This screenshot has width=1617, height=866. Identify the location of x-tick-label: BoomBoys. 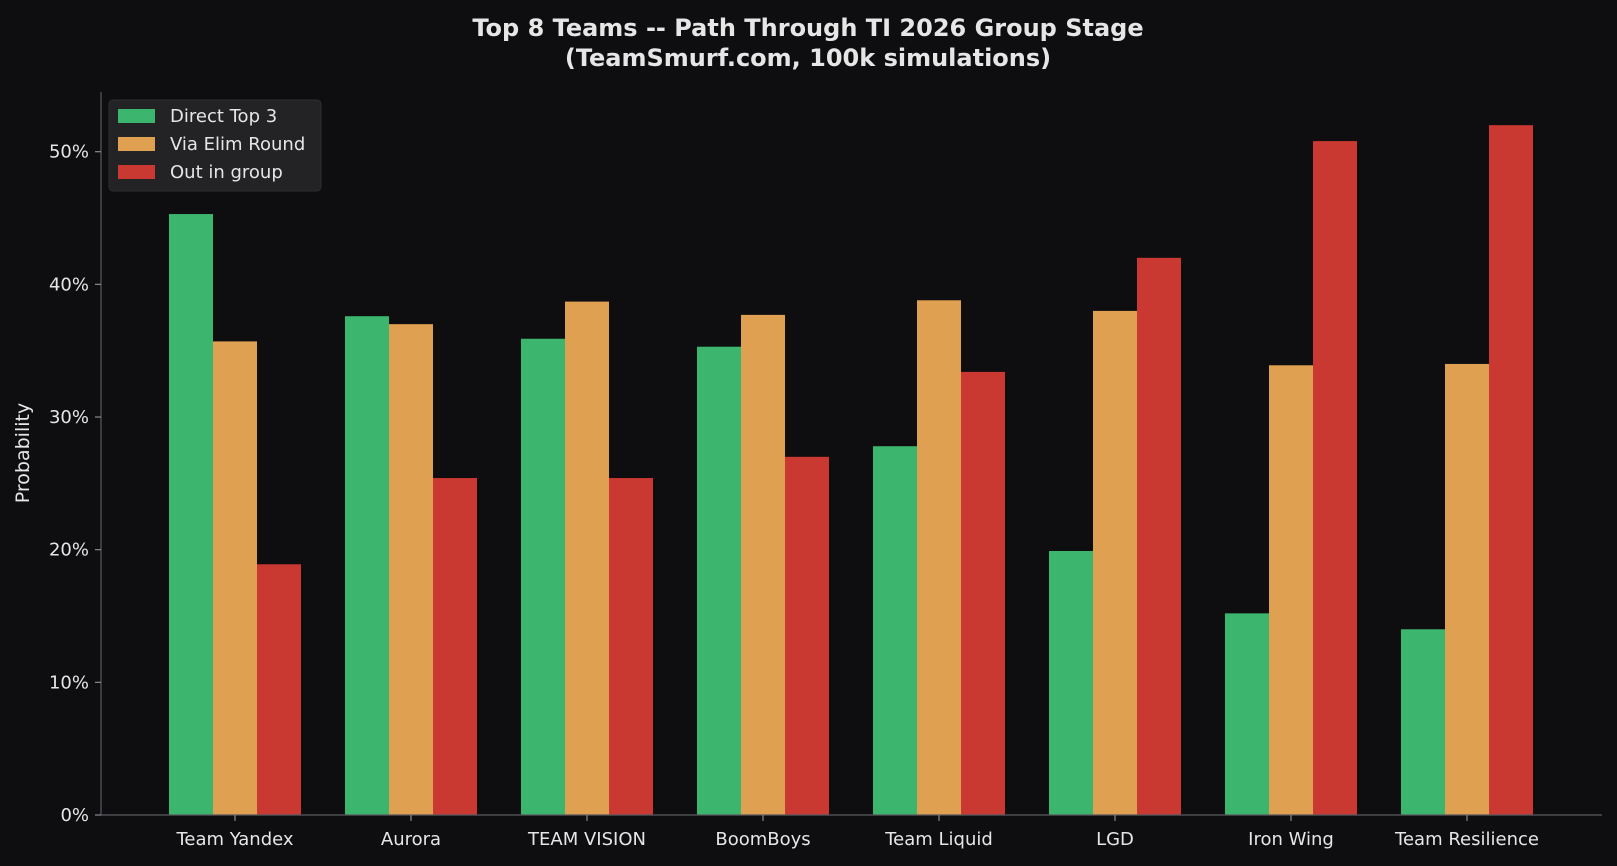
(762, 839).